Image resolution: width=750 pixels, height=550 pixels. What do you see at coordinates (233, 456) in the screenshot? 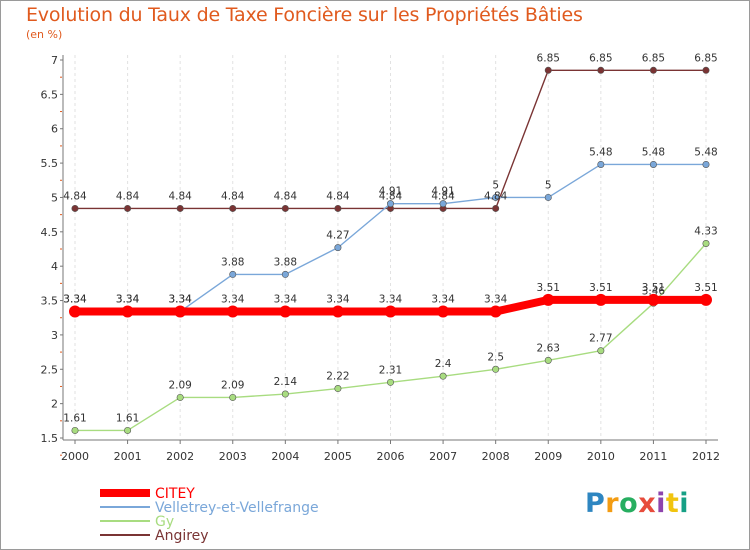
I see `x-tick-label: 2003` at bounding box center [233, 456].